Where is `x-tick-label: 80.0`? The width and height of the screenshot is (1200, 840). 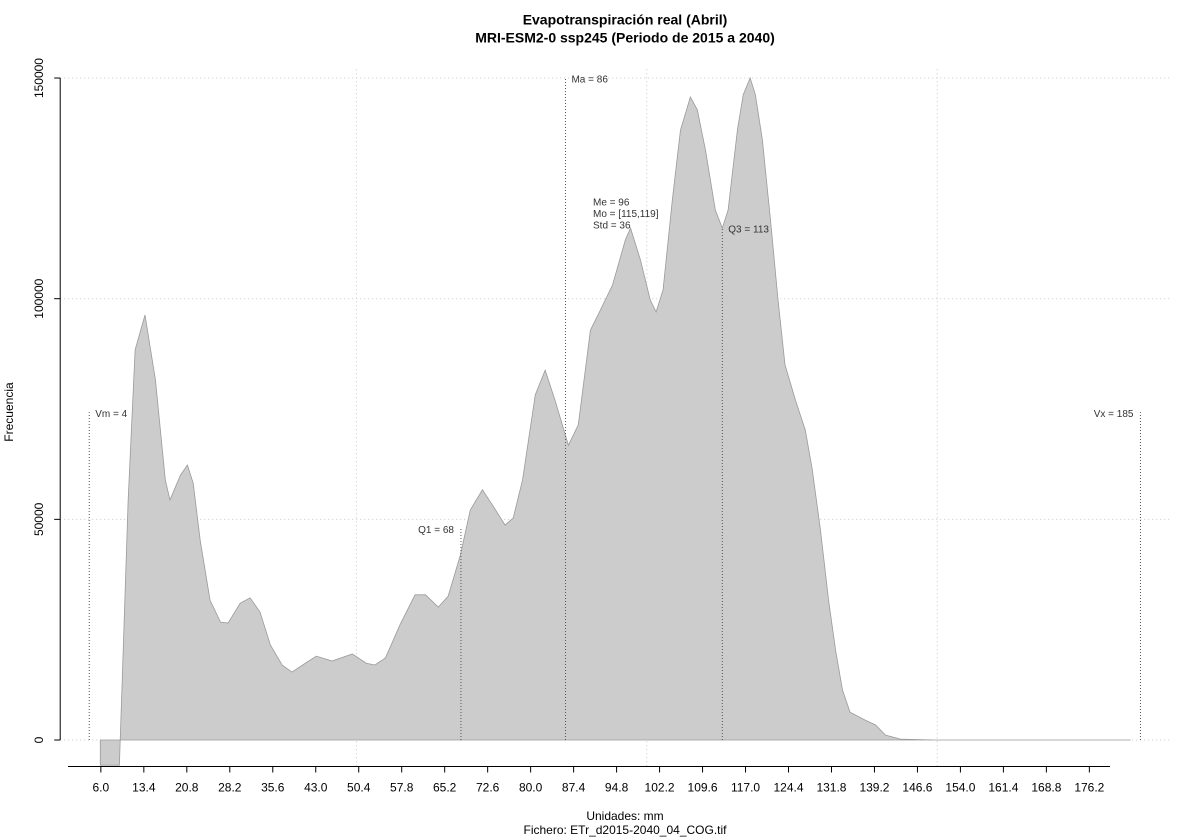
x-tick-label: 80.0 is located at coordinates (531, 788).